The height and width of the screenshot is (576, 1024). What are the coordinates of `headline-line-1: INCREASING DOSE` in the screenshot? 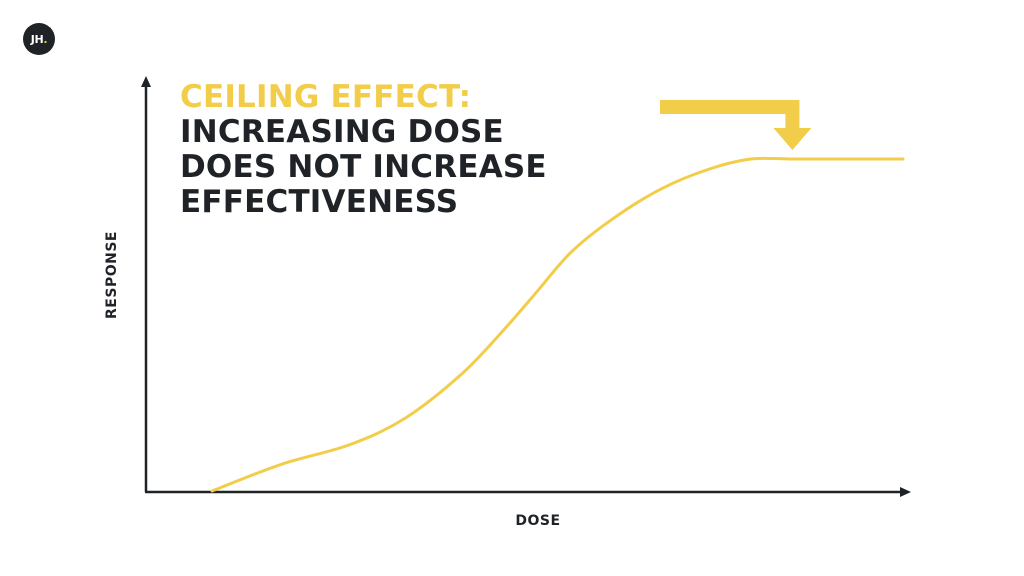 It's located at (342, 132).